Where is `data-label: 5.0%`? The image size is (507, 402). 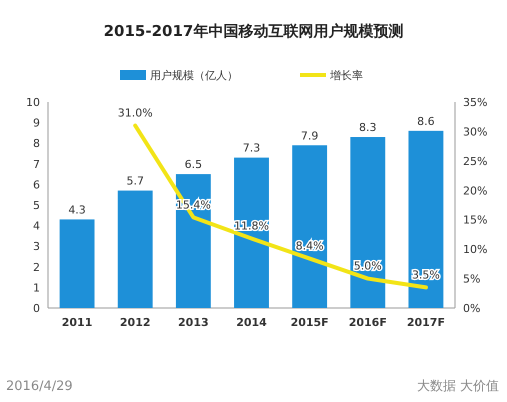 data-label: 5.0% is located at coordinates (368, 266).